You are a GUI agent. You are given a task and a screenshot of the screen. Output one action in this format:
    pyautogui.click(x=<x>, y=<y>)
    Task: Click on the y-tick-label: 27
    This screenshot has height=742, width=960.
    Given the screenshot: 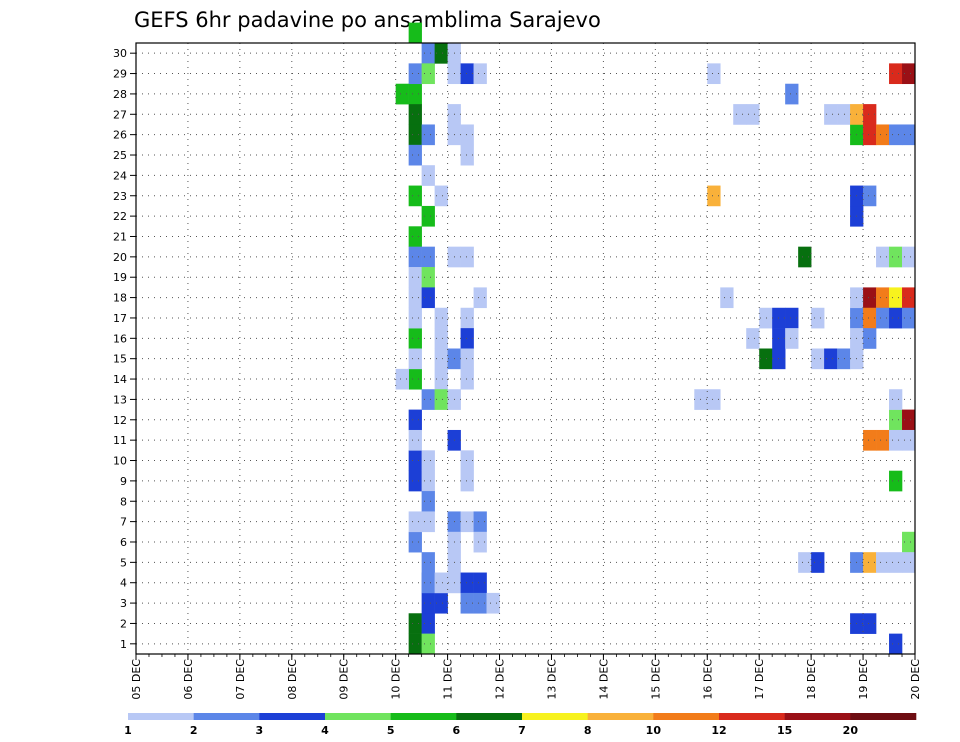 What is the action you would take?
    pyautogui.click(x=120, y=114)
    